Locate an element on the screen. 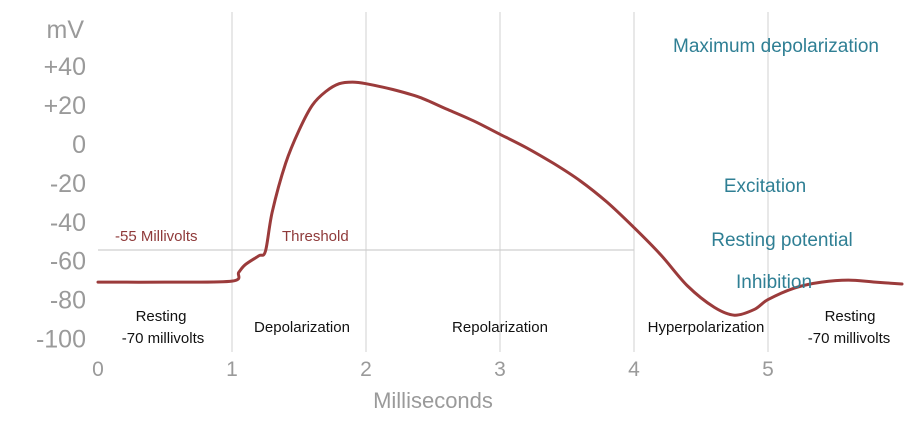 The image size is (915, 431). x-tick-label: 1 is located at coordinates (232, 369).